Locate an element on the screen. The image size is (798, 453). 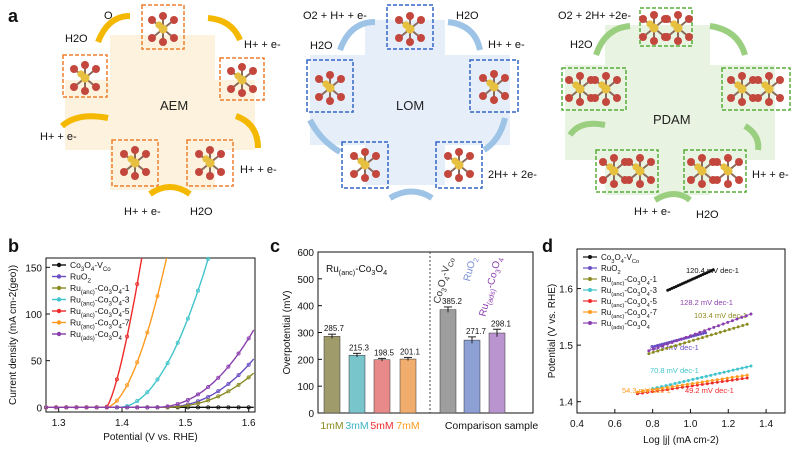
category-label: 1mM is located at coordinates (331, 426).